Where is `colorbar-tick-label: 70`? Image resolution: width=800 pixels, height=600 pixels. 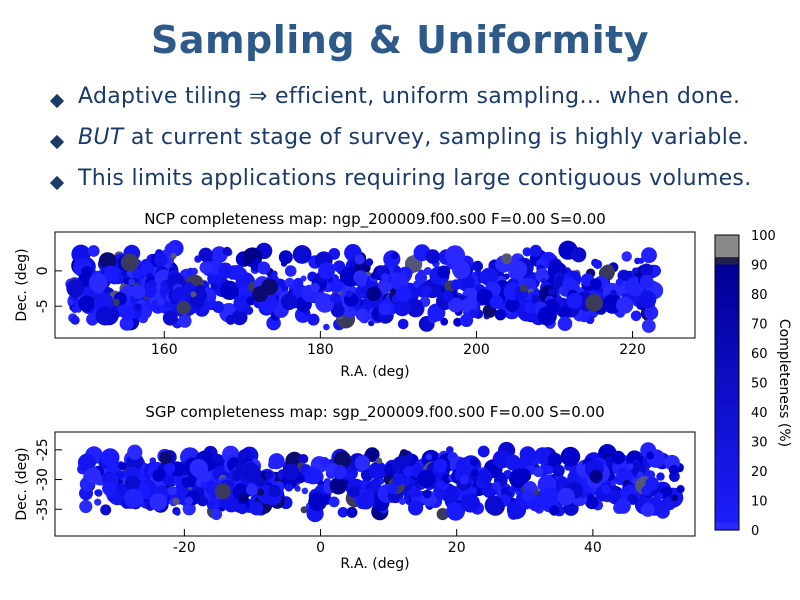
colorbar-tick-label: 70 is located at coordinates (759, 325).